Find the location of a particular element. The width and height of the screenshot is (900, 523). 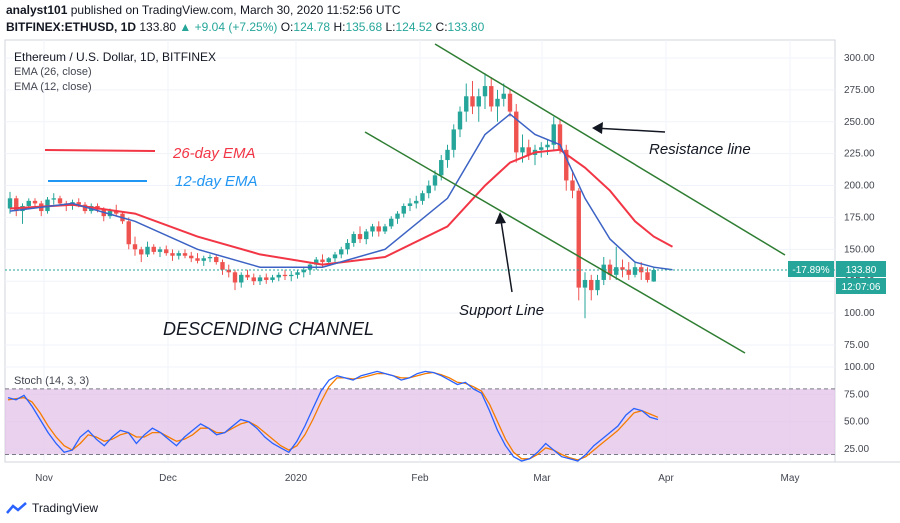

price-tick-label: 250.00 is located at coordinates (859, 122).